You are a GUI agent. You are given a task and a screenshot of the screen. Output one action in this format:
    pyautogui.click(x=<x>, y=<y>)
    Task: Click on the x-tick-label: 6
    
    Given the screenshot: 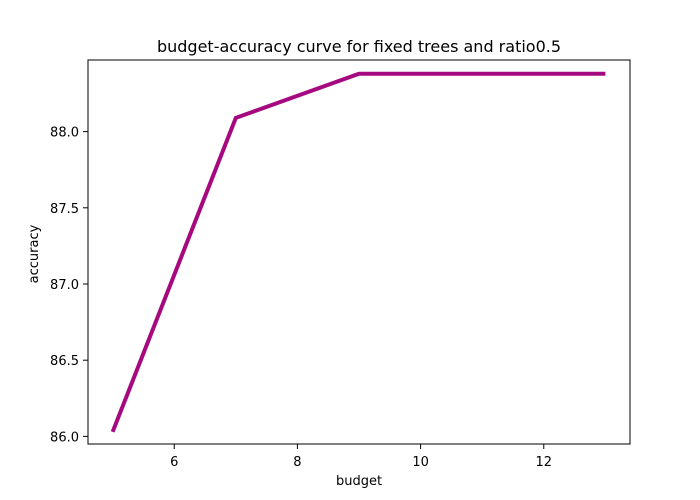 What is the action you would take?
    pyautogui.click(x=174, y=462)
    